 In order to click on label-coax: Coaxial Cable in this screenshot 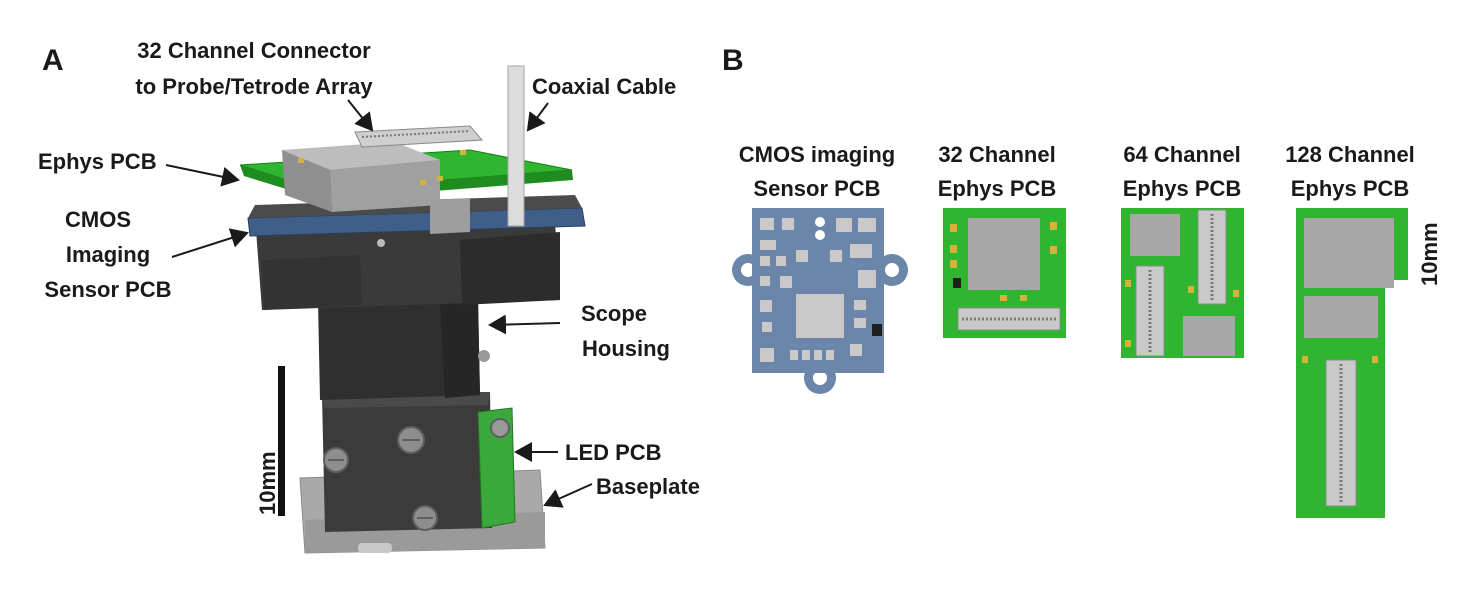, I will do `click(604, 86)`.